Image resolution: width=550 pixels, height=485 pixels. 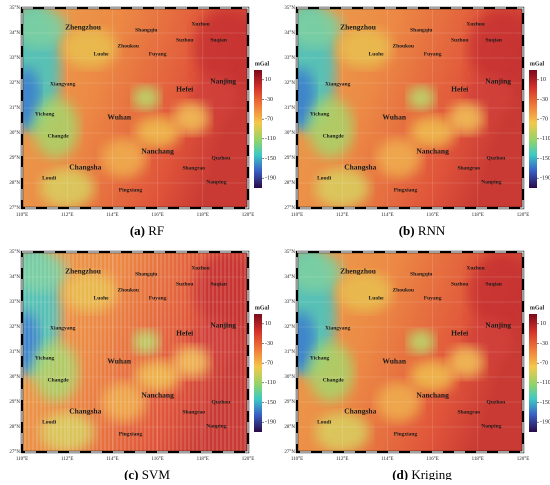 What do you see at coordinates (262, 64) in the screenshot?
I see `colorbar-unit: mGal` at bounding box center [262, 64].